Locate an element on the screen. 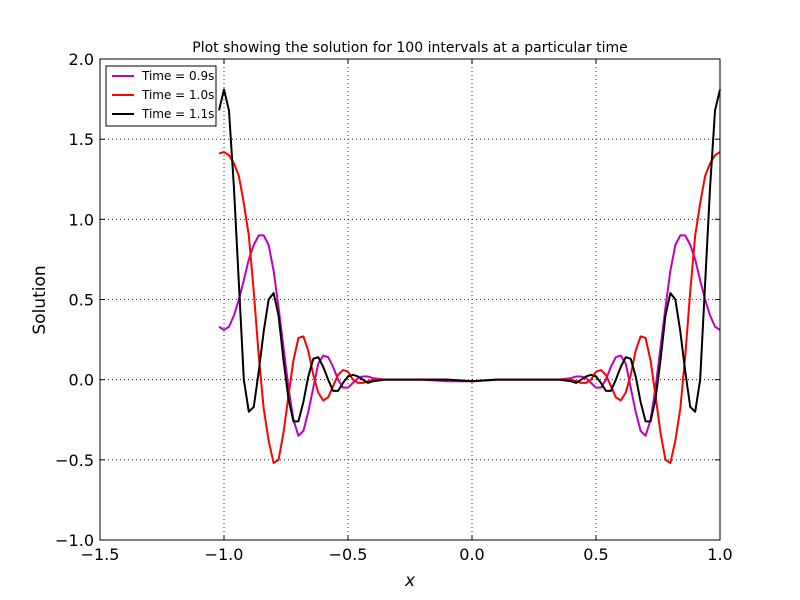 This screenshot has height=600, width=800. legend-label-3: Time = 1.1s is located at coordinates (177, 114).